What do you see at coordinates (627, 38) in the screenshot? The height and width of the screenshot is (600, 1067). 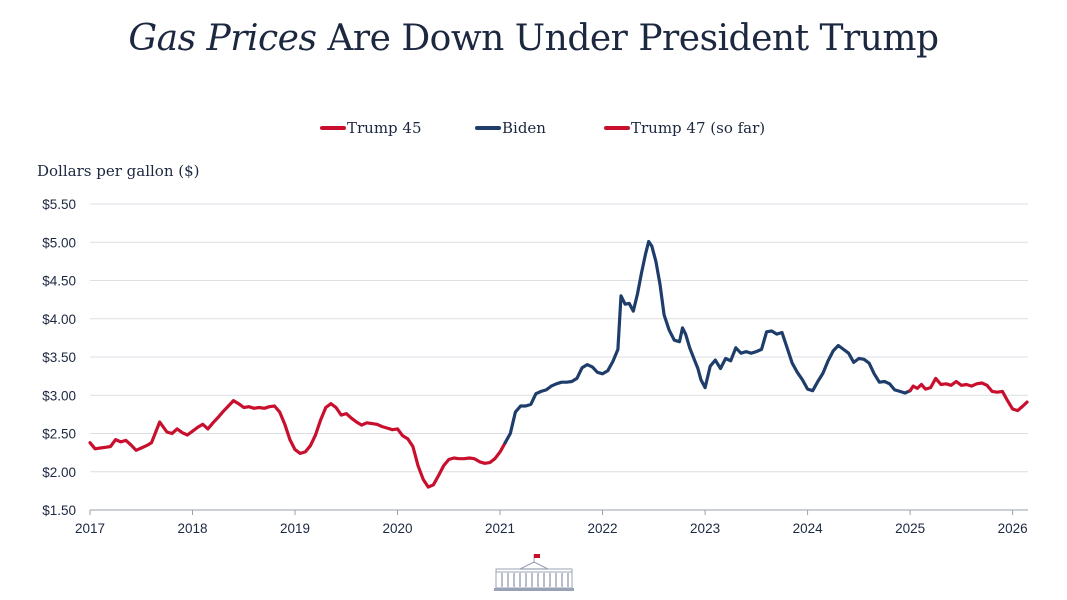 I see `chart-title-rest: Are Down Under President Trump` at bounding box center [627, 38].